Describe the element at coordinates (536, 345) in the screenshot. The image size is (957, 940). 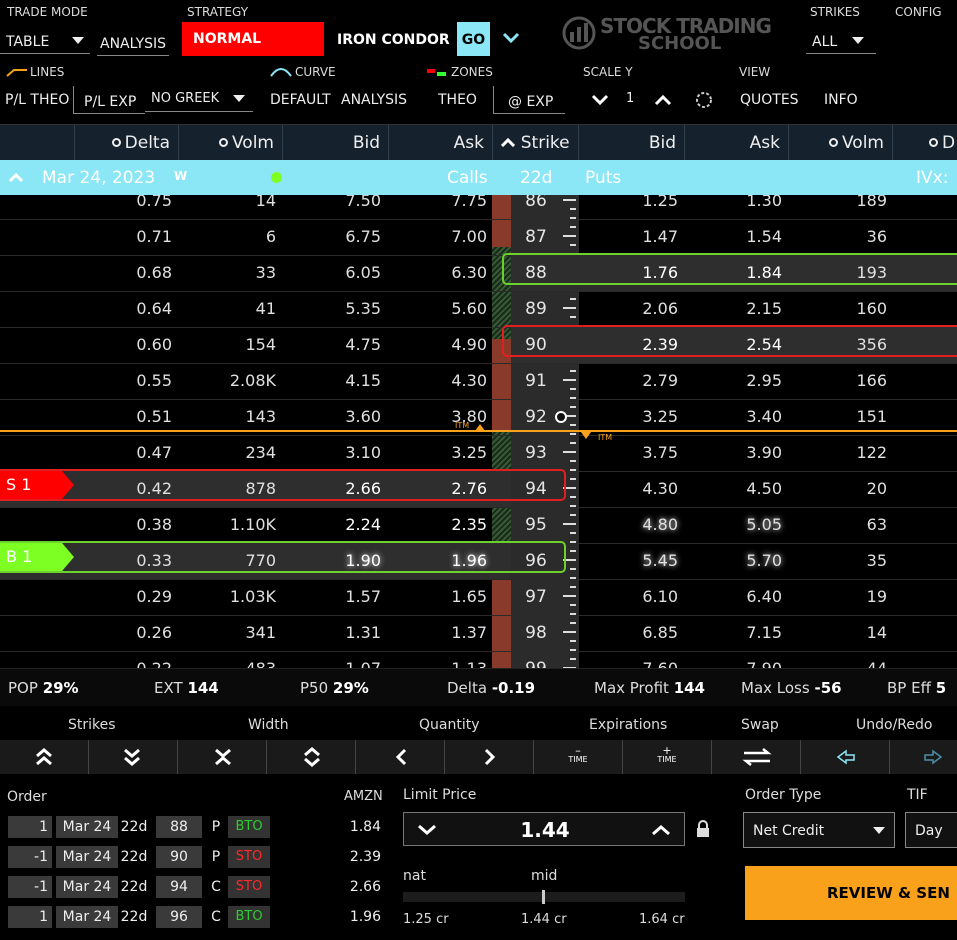
I see `strike-cell: 90` at that location.